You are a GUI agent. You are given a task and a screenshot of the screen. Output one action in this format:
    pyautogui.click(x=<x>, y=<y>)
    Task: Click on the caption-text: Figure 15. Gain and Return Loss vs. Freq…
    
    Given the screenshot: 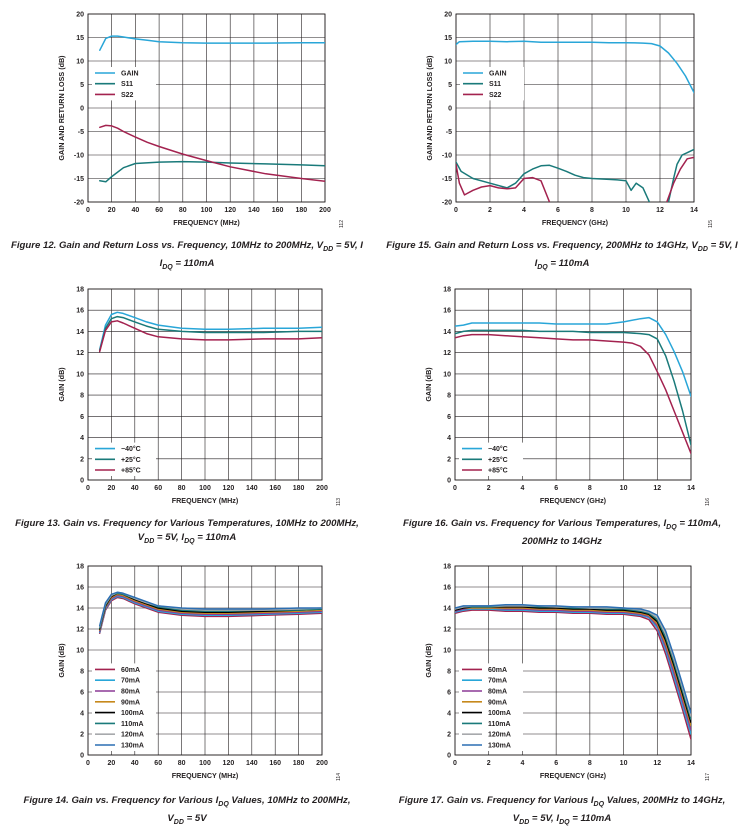 What is the action you would take?
    pyautogui.click(x=542, y=245)
    